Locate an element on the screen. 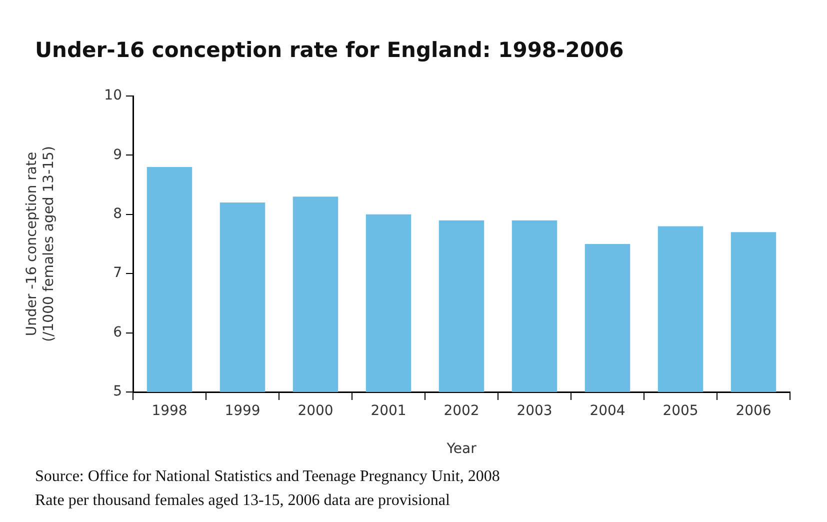  y-tick-label: 5 is located at coordinates (117, 392).